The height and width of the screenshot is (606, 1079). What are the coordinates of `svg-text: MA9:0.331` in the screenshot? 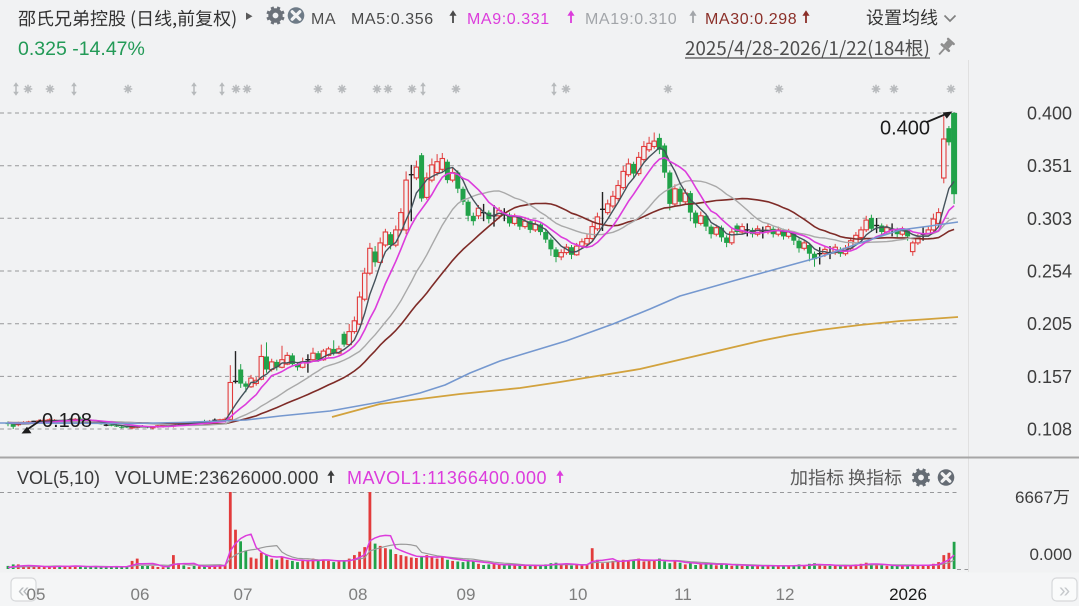 It's located at (508, 19).